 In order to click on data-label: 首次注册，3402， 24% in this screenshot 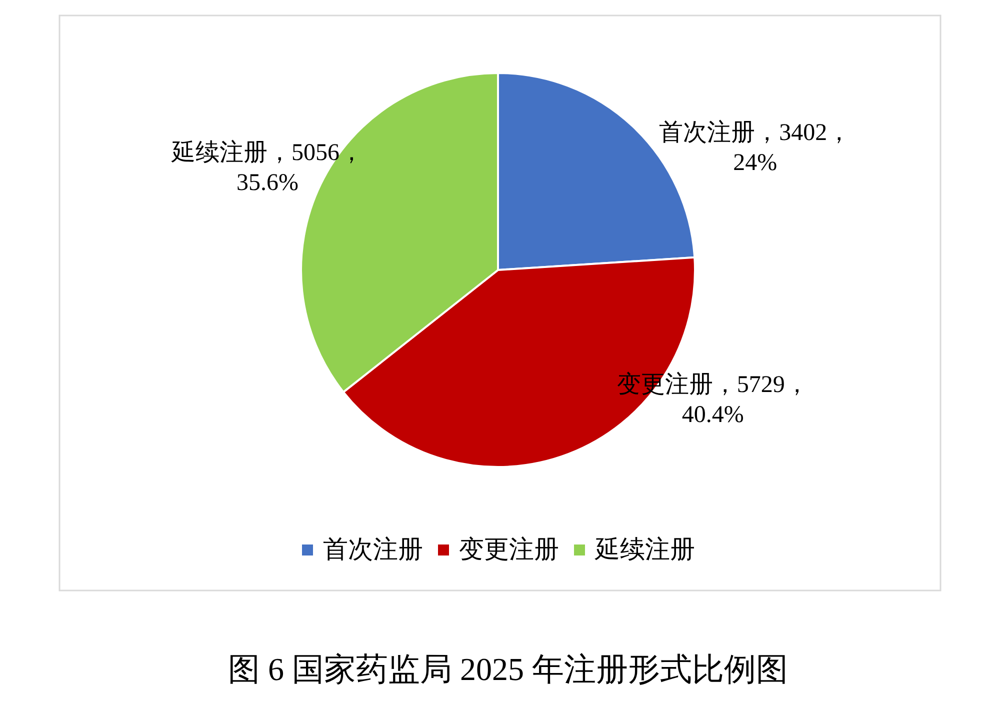, I will do `click(755, 147)`.